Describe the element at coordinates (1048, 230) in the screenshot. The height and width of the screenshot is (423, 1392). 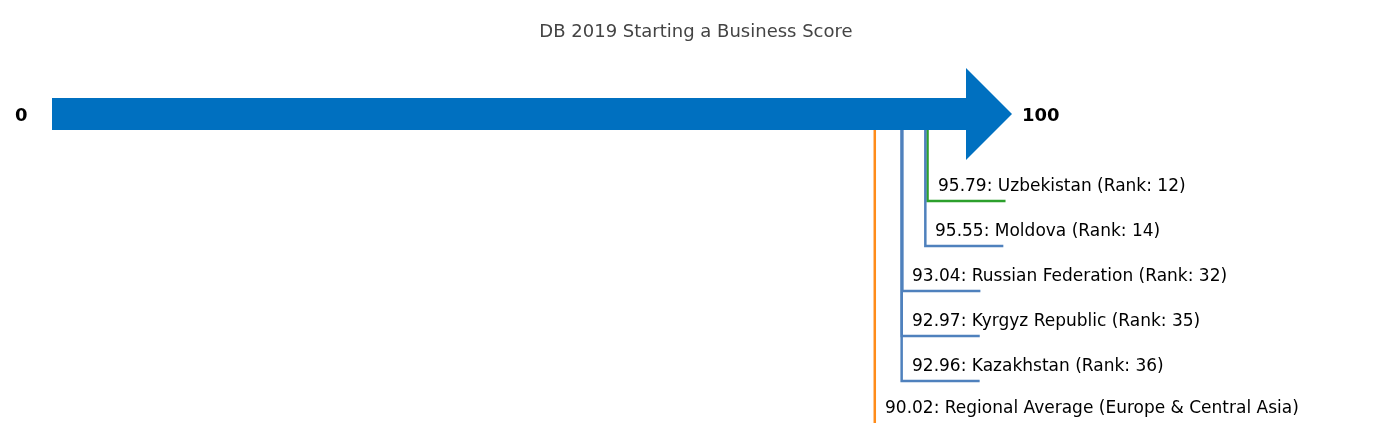
I see `data-label: 95.55: Moldova (Rank: 14)` at that location.